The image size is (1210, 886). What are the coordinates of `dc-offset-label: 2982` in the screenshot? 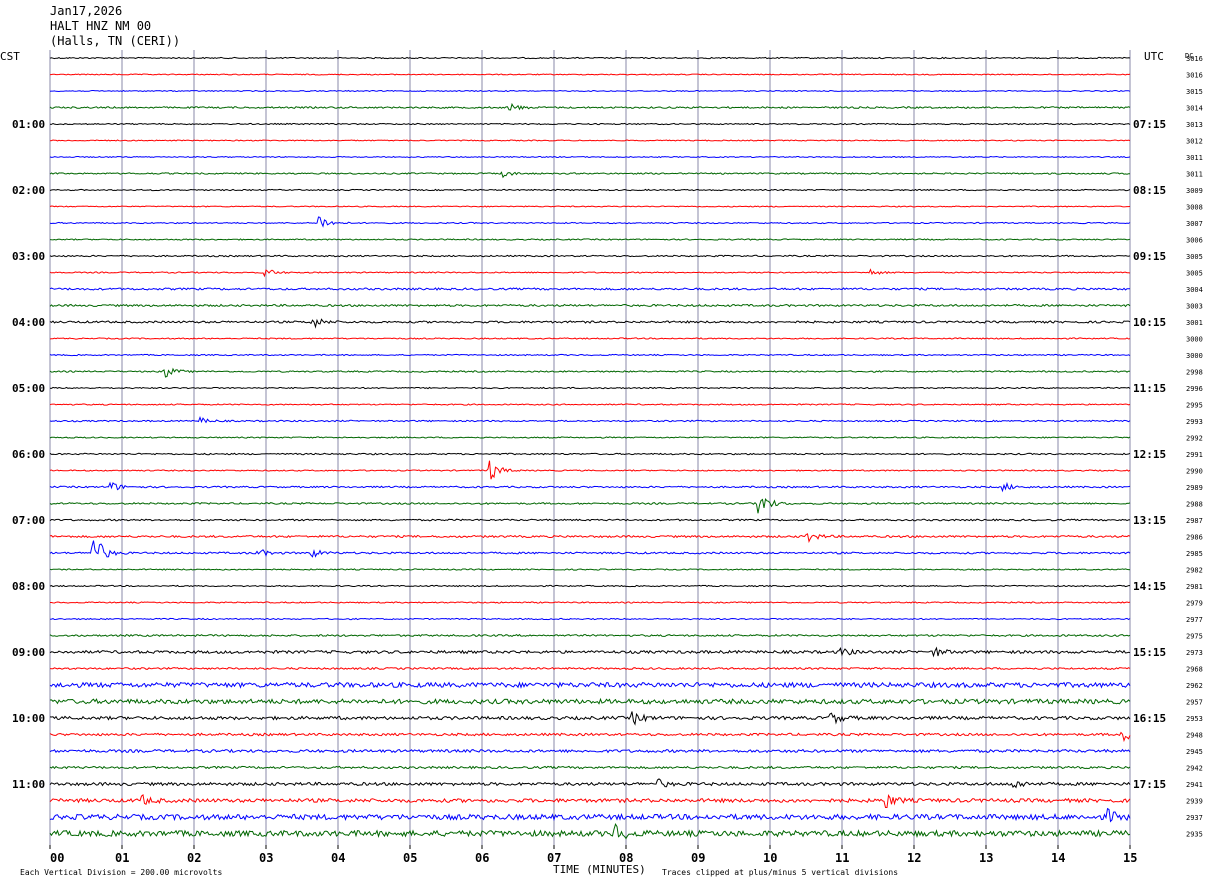 It's located at (1194, 571).